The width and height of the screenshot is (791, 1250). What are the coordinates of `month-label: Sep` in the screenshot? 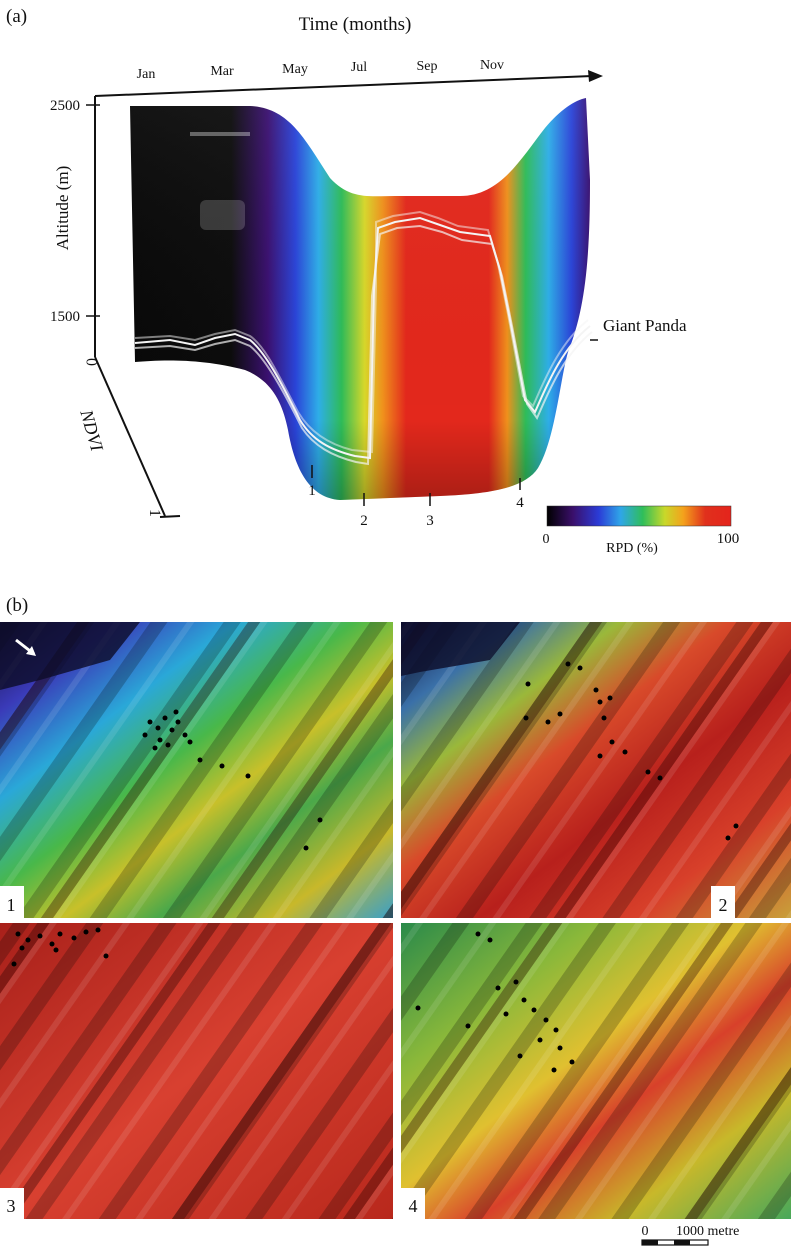 It's located at (427, 66).